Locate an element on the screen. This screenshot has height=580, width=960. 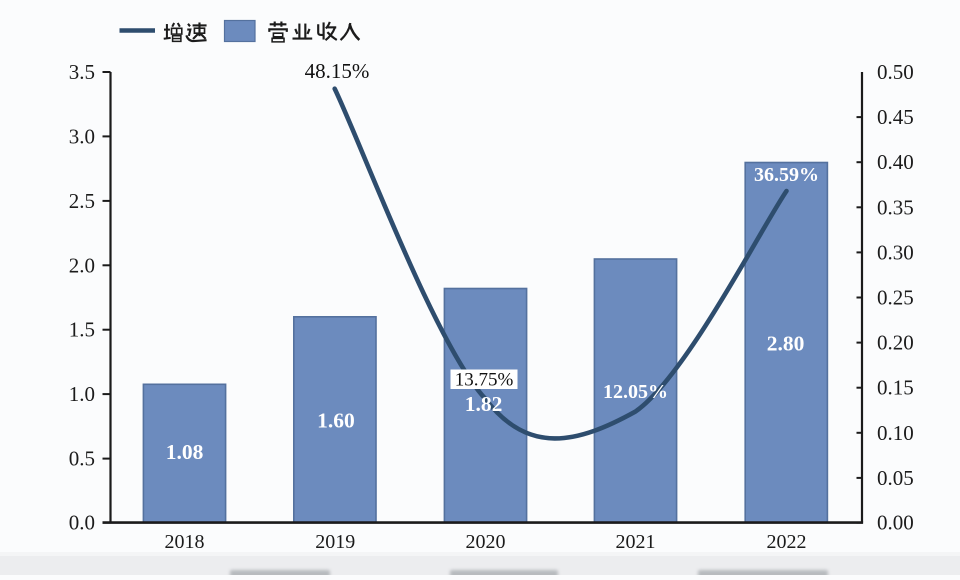
svg-text: 3.0 is located at coordinates (82, 136).